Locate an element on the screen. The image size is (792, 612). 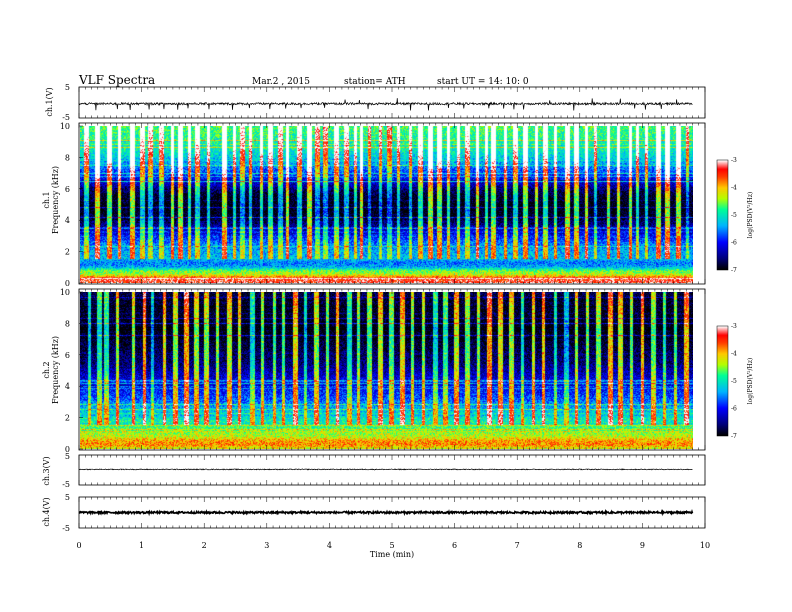
date-label: Mar.2 , 2015 is located at coordinates (281, 82).